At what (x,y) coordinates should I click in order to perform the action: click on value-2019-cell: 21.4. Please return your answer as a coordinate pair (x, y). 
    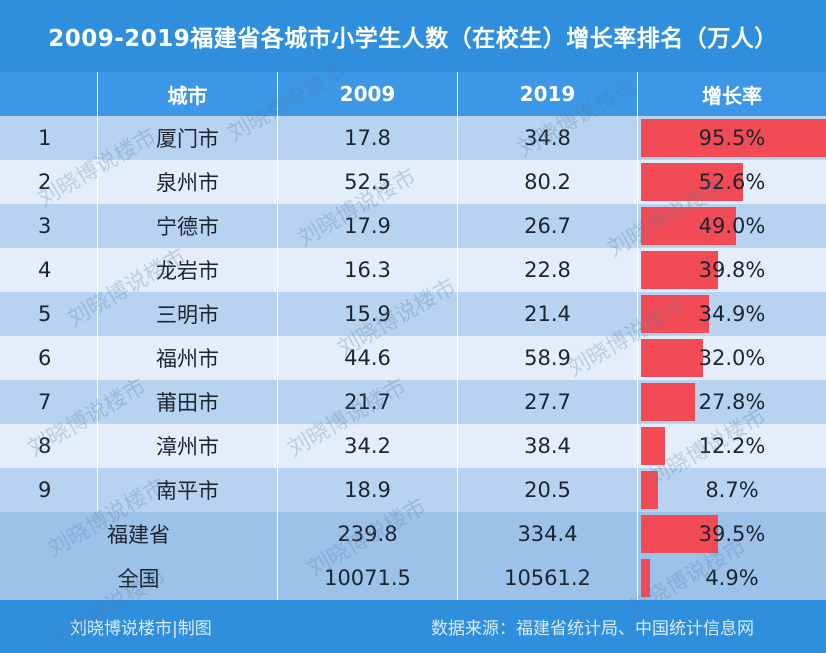
    Looking at the image, I should click on (548, 314).